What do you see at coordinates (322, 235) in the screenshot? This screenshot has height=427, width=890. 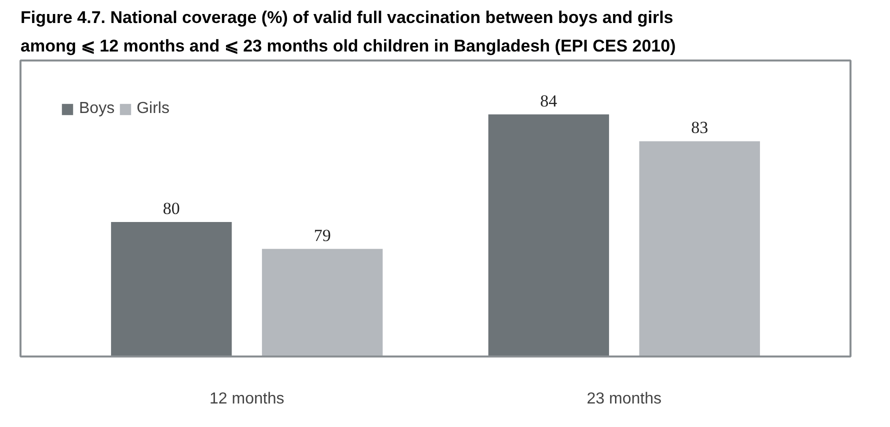 I see `data-label: 79` at bounding box center [322, 235].